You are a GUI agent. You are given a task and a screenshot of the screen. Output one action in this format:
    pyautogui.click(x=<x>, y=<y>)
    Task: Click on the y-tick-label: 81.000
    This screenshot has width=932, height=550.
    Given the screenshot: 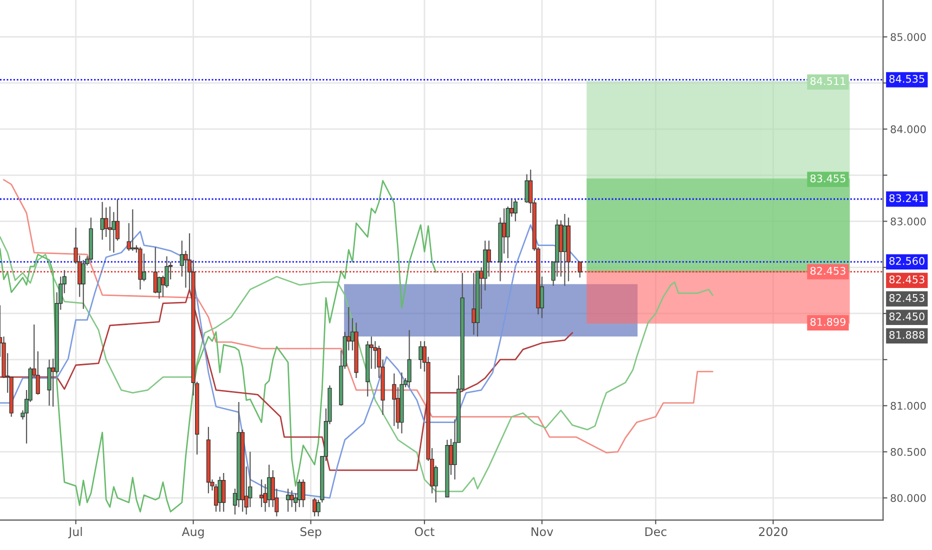 What is the action you would take?
    pyautogui.click(x=908, y=406)
    